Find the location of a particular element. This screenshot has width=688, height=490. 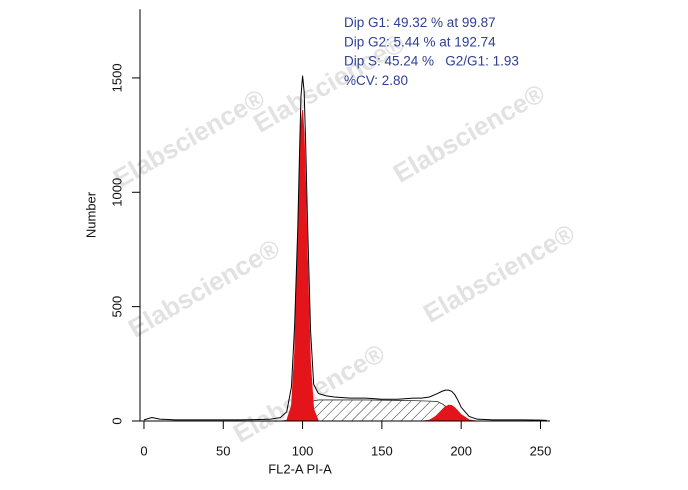

y-tick-label: 500 is located at coordinates (116, 307).